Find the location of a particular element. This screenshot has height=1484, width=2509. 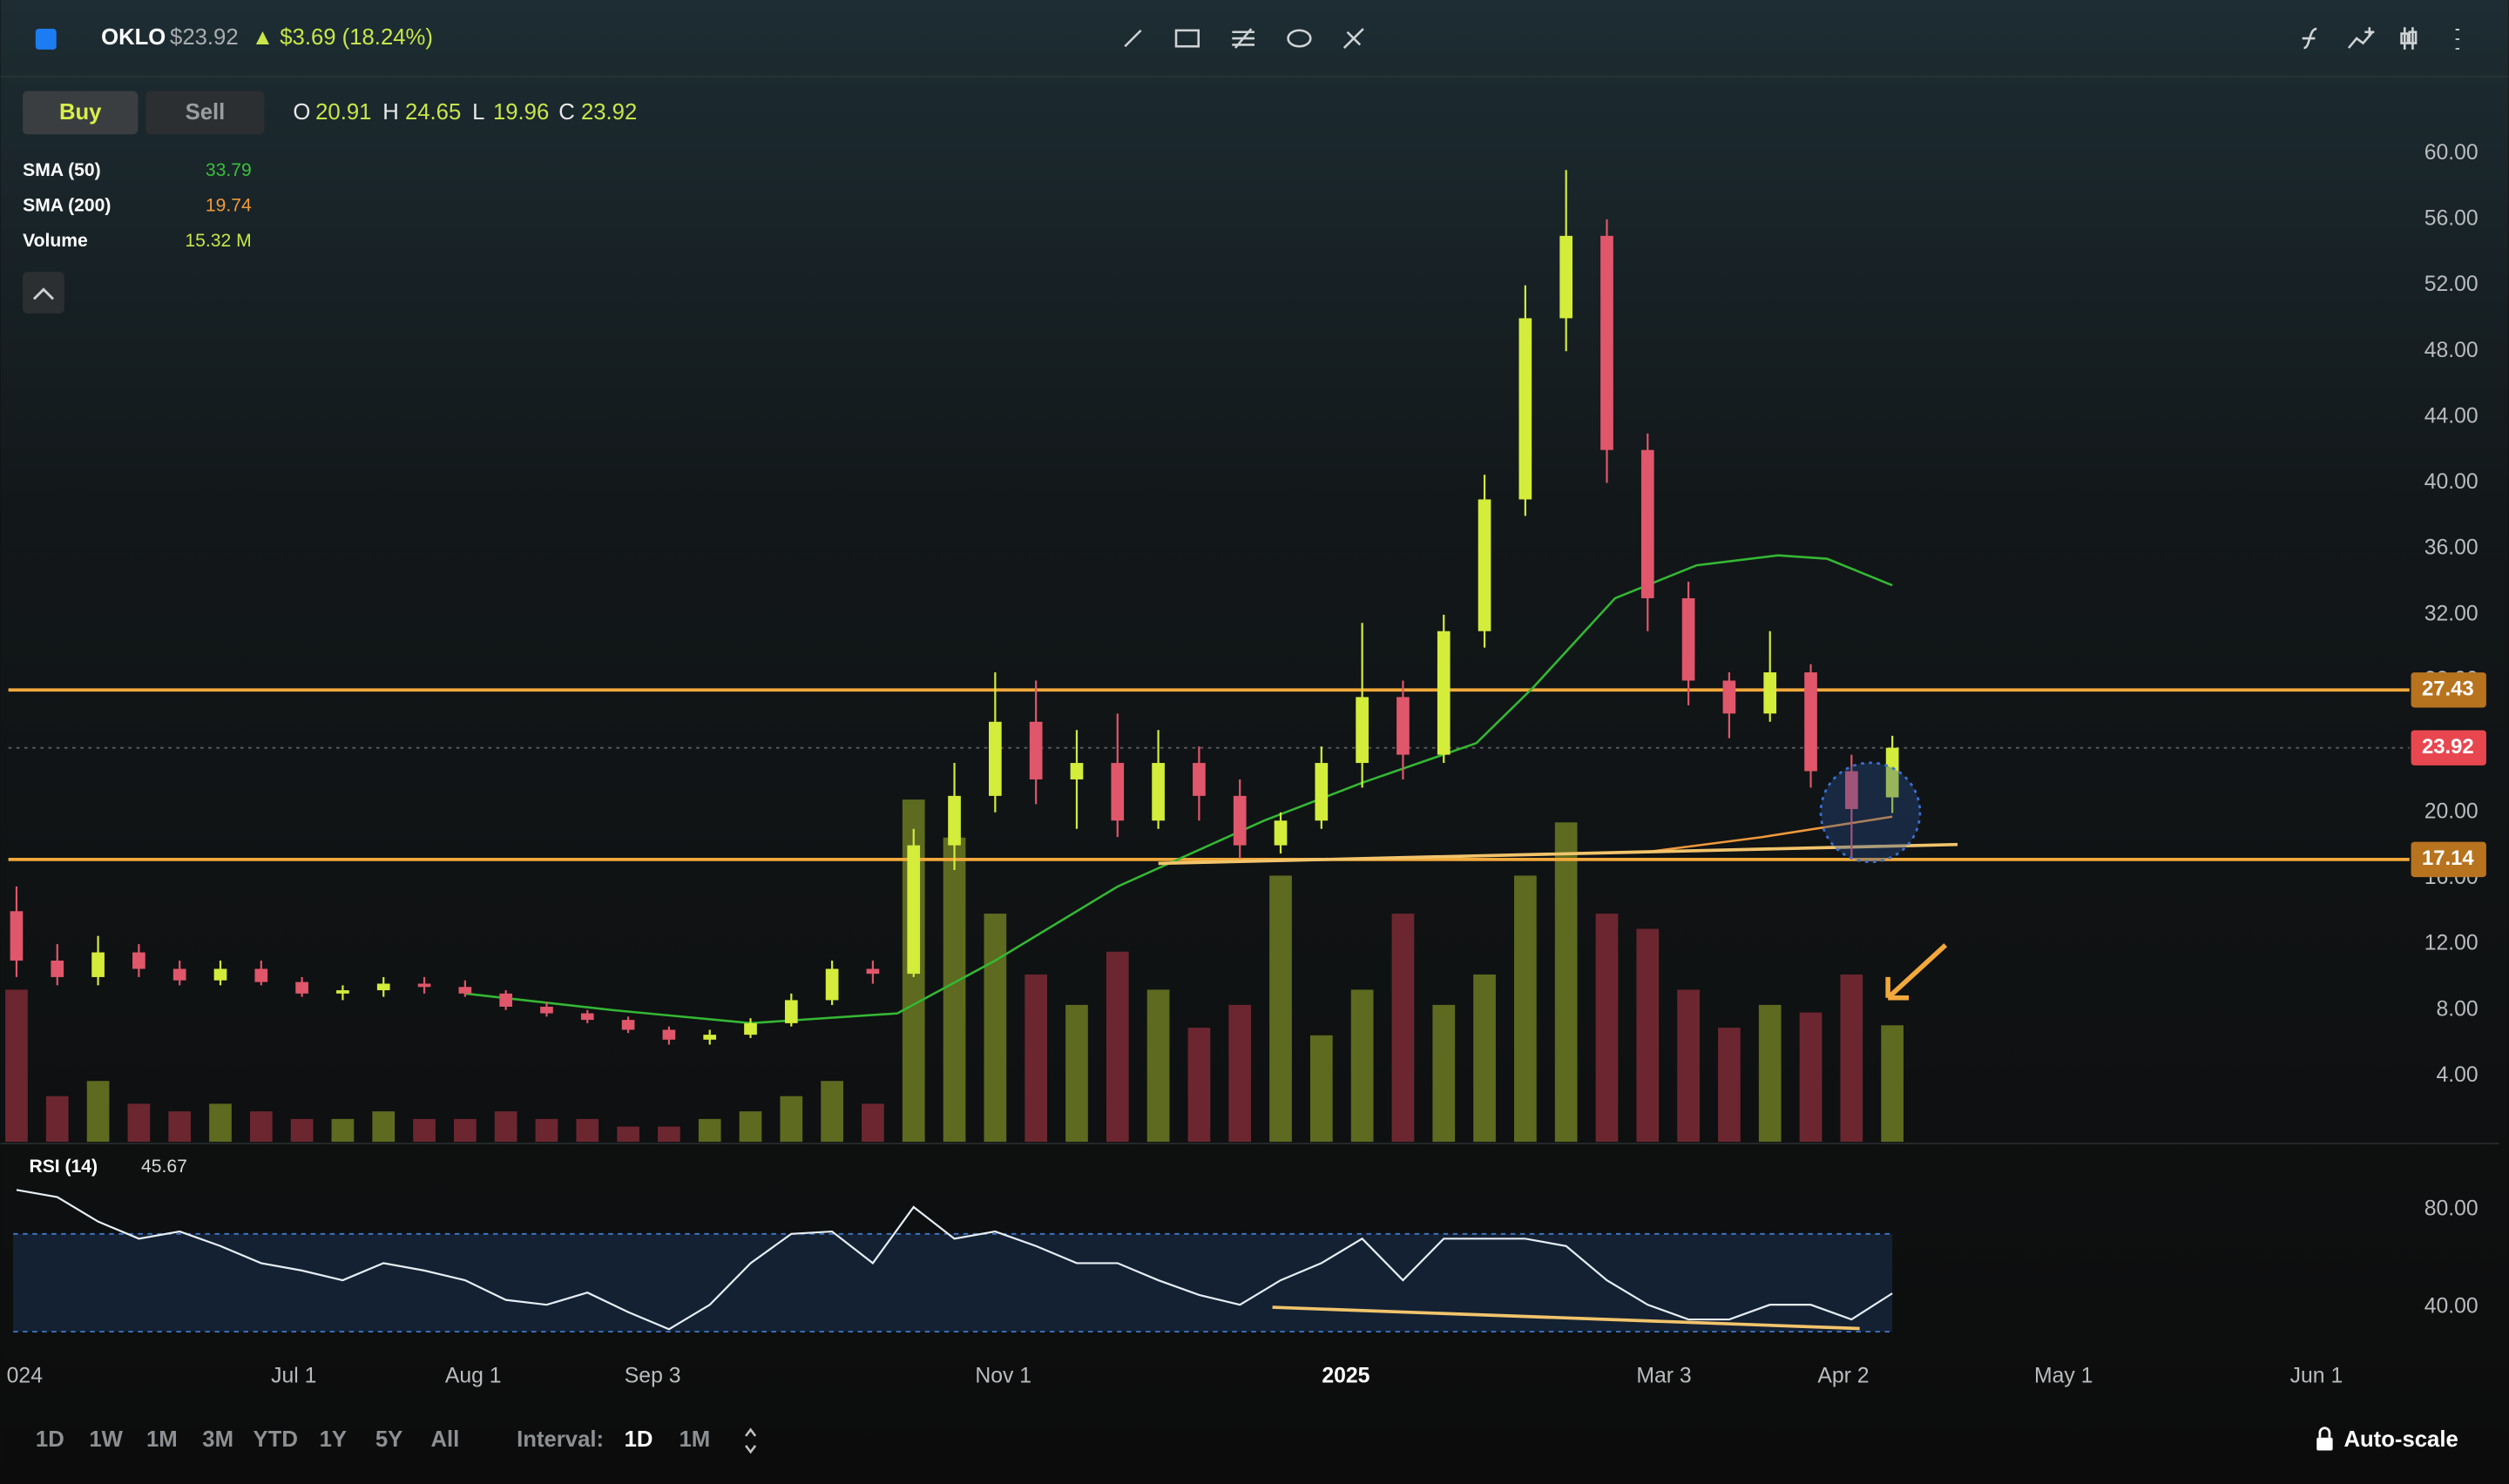

range-button: 1M is located at coordinates (162, 1440).